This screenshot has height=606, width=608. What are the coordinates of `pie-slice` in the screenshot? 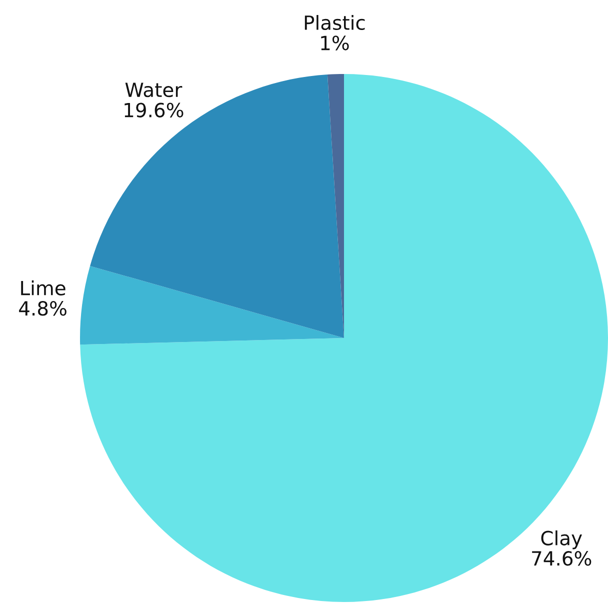 It's located at (212, 305).